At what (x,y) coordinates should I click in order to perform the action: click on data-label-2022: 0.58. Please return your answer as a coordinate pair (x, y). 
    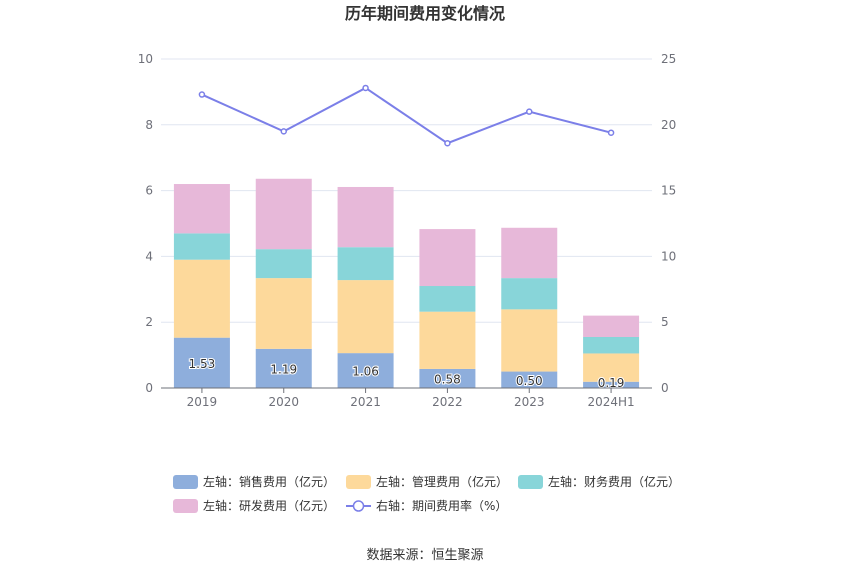
    Looking at the image, I should click on (447, 379).